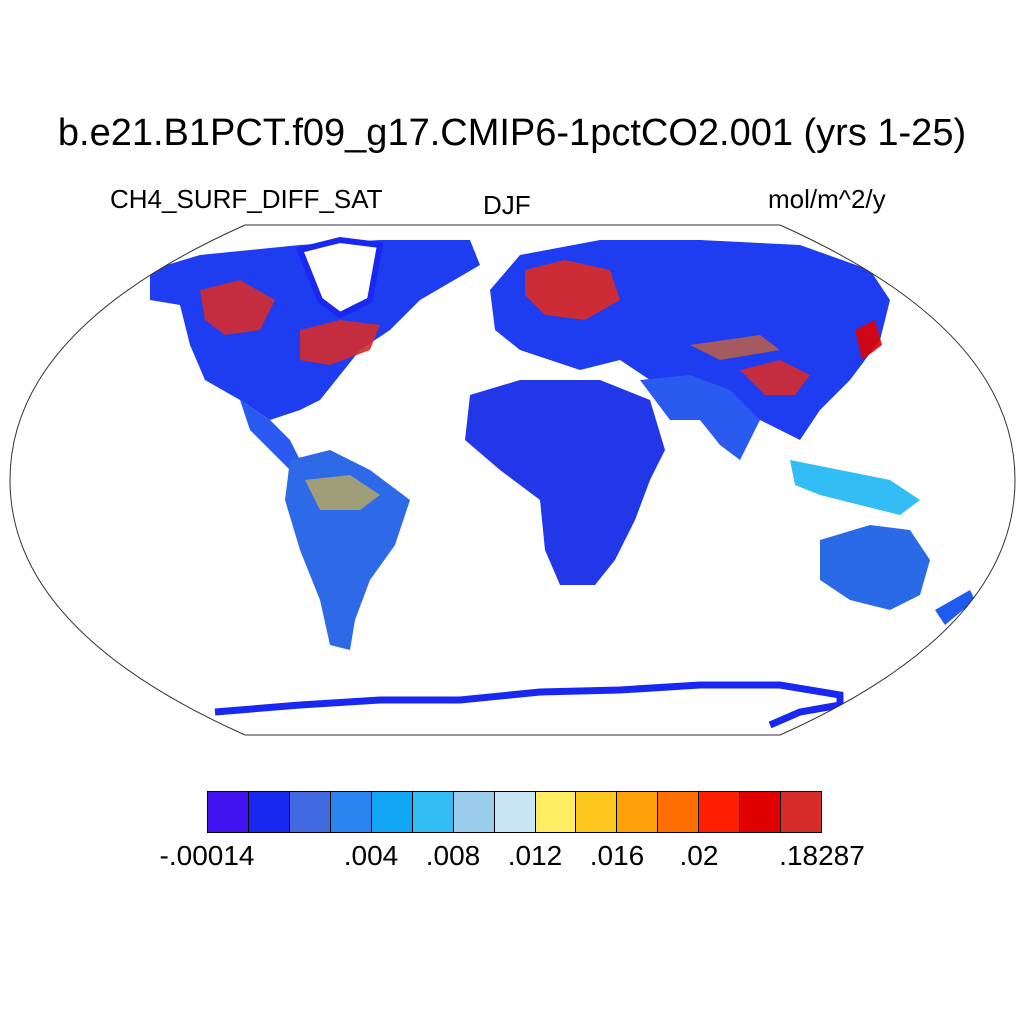 Image resolution: width=1024 pixels, height=1024 pixels. What do you see at coordinates (822, 855) in the screenshot?
I see `colorbar-tick-label: .18287` at bounding box center [822, 855].